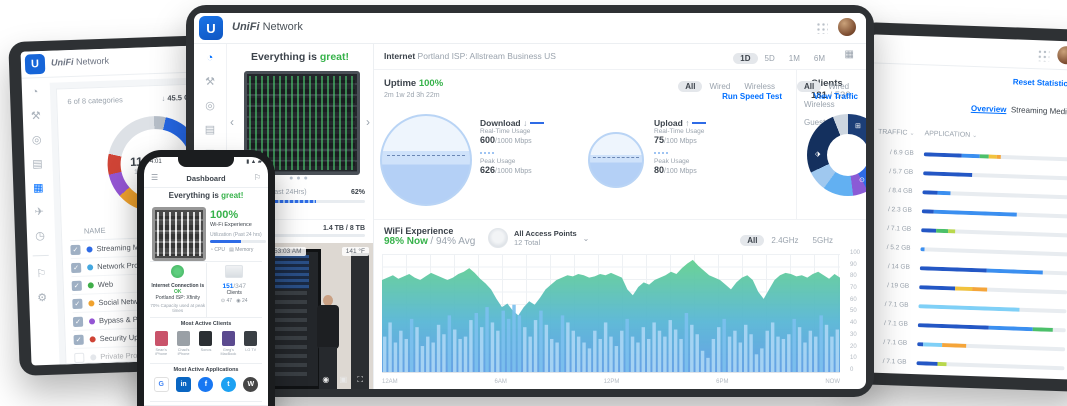 This screenshot has height=406, width=1067. I want to click on phone-rack-image, so click(179, 234).